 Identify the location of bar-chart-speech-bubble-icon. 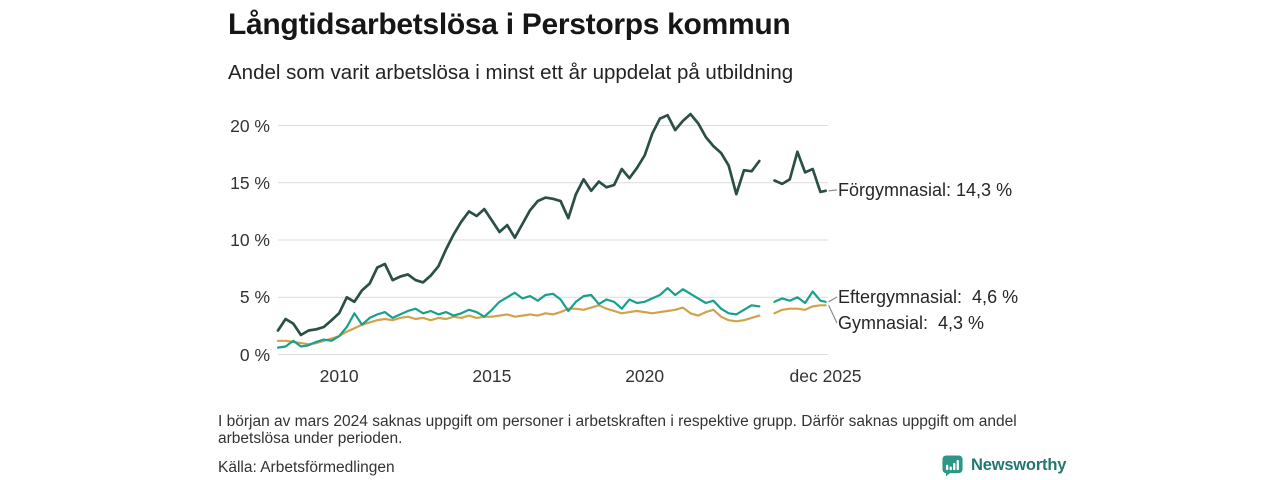
(952, 465).